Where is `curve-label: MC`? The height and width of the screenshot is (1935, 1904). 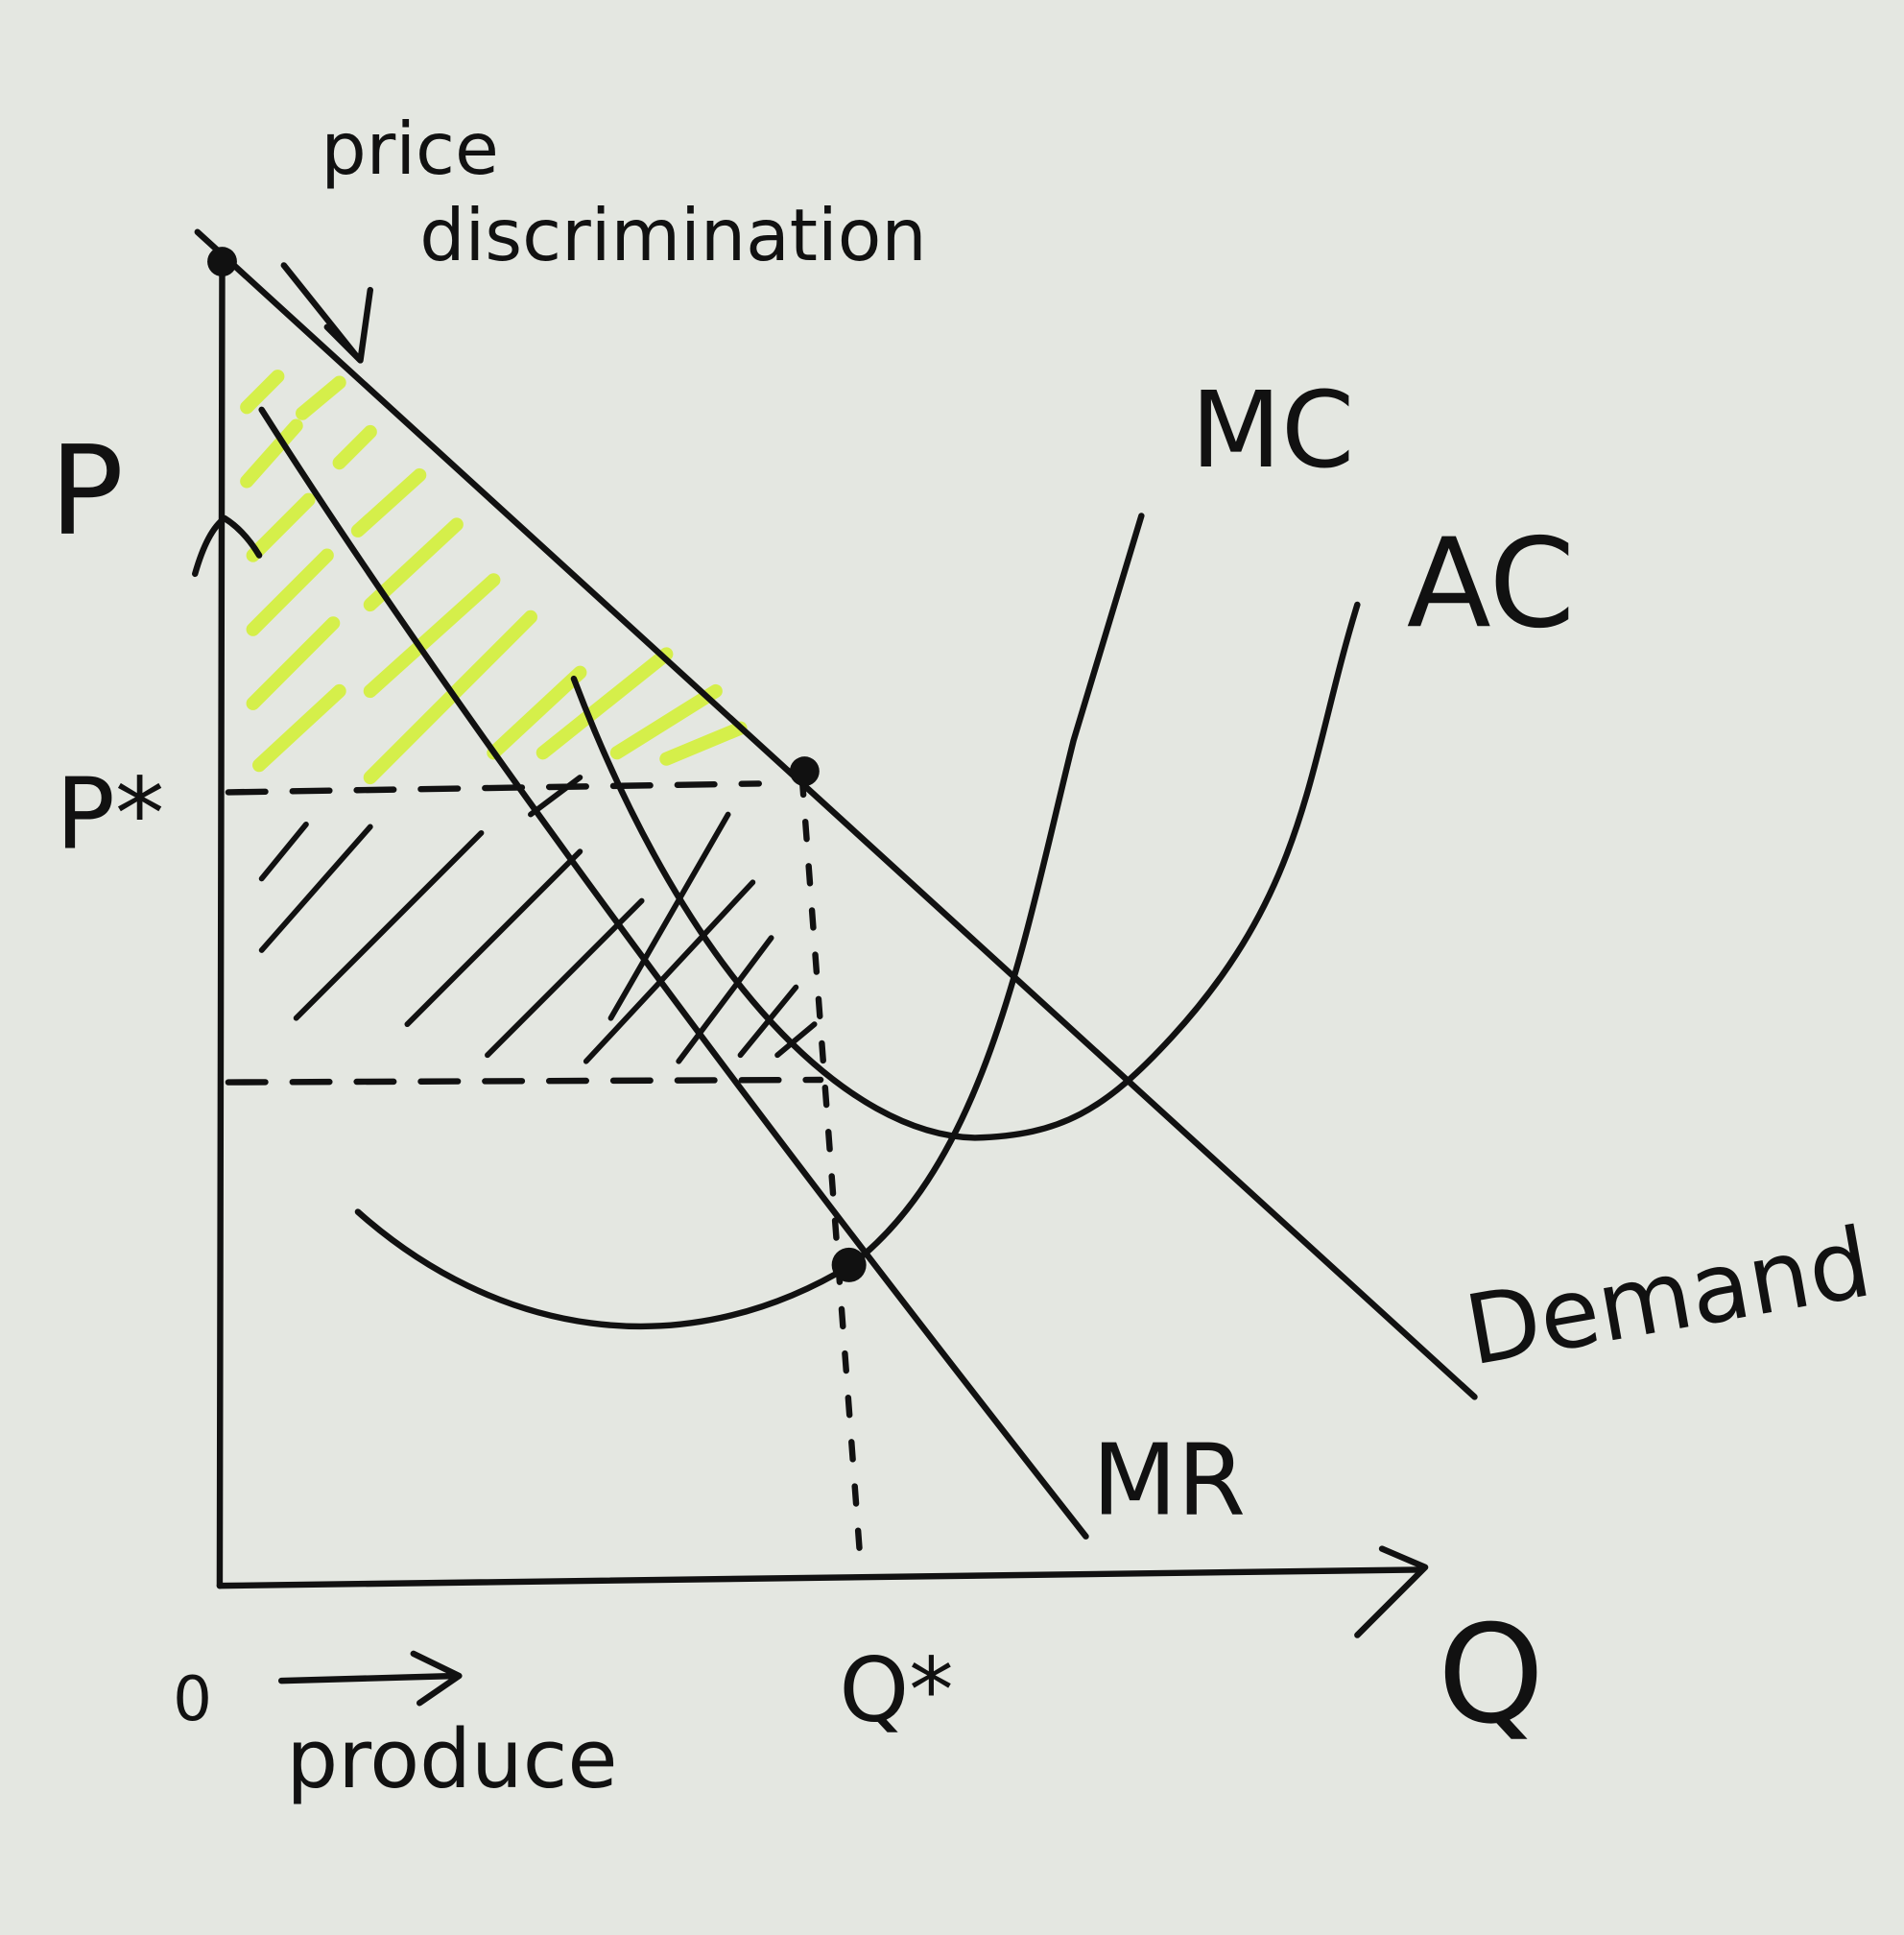 curve-label: MC is located at coordinates (1273, 431).